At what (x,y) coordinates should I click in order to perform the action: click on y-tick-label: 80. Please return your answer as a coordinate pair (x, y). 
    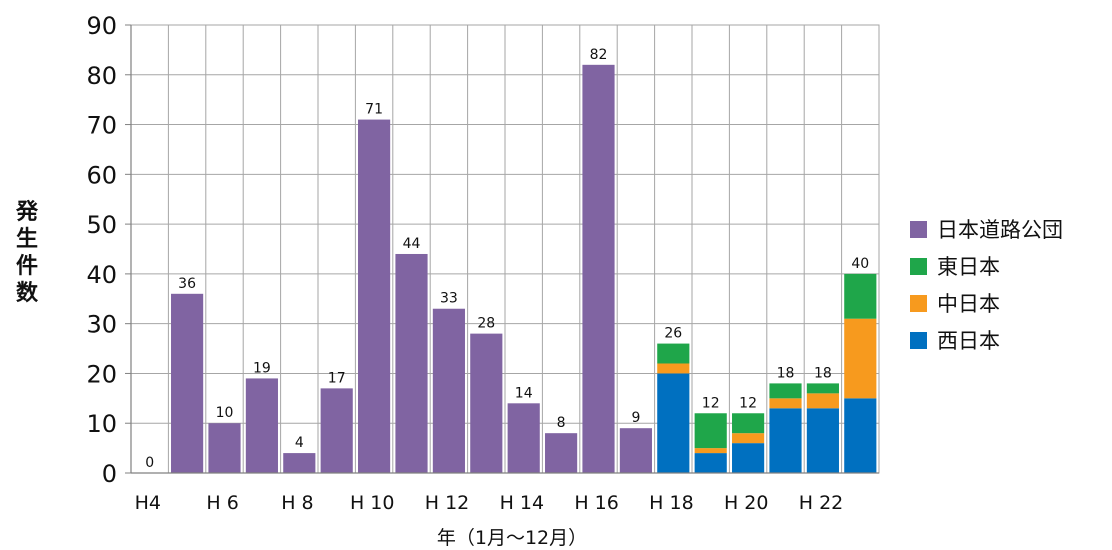
    Looking at the image, I should click on (101, 76).